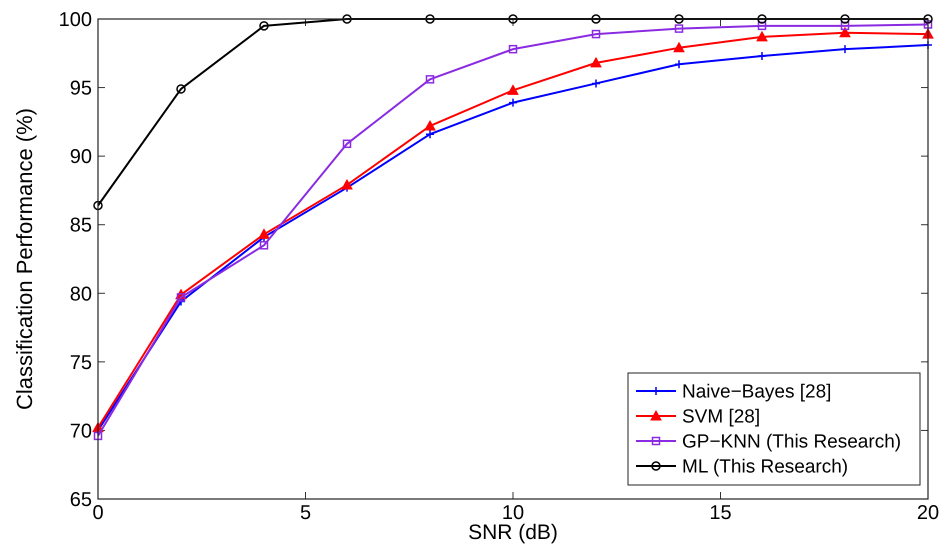 Image resolution: width=949 pixels, height=547 pixels. I want to click on x-tick-label: 5, so click(306, 513).